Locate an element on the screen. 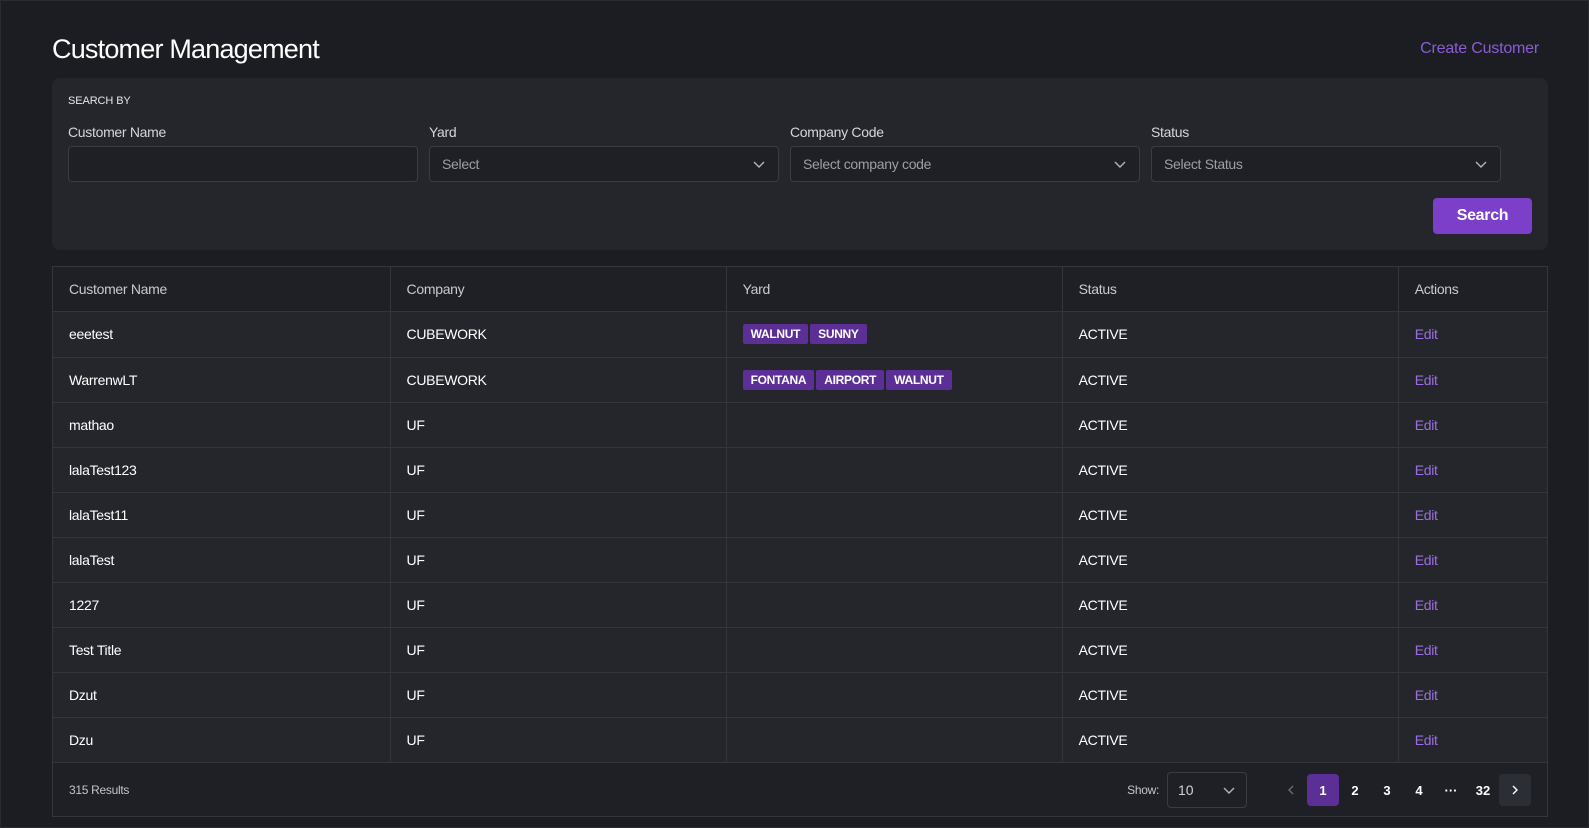 The image size is (1589, 828). page-button-1: 1 is located at coordinates (1323, 790).